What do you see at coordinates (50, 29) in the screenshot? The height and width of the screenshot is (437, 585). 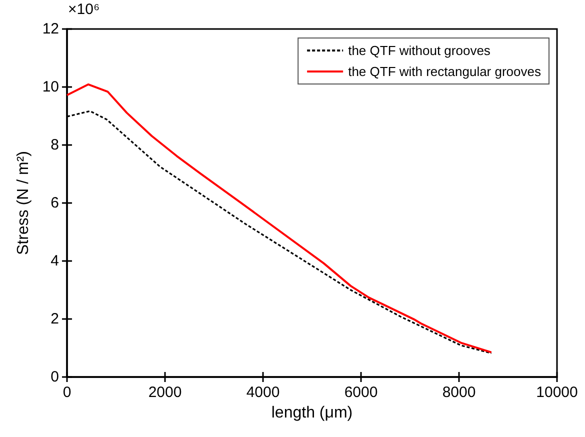 I see `y-tick-label: 12` at bounding box center [50, 29].